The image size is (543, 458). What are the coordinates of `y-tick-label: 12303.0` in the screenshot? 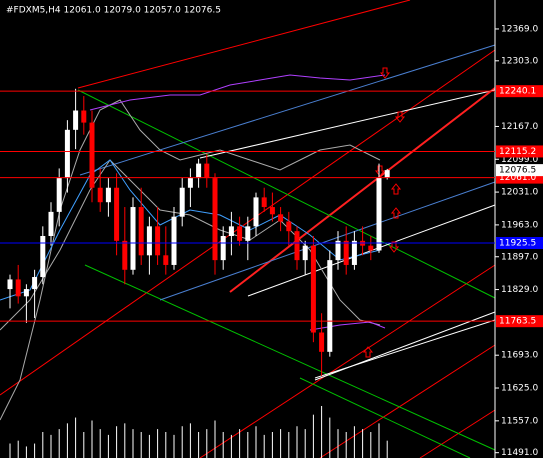 It's located at (519, 61).